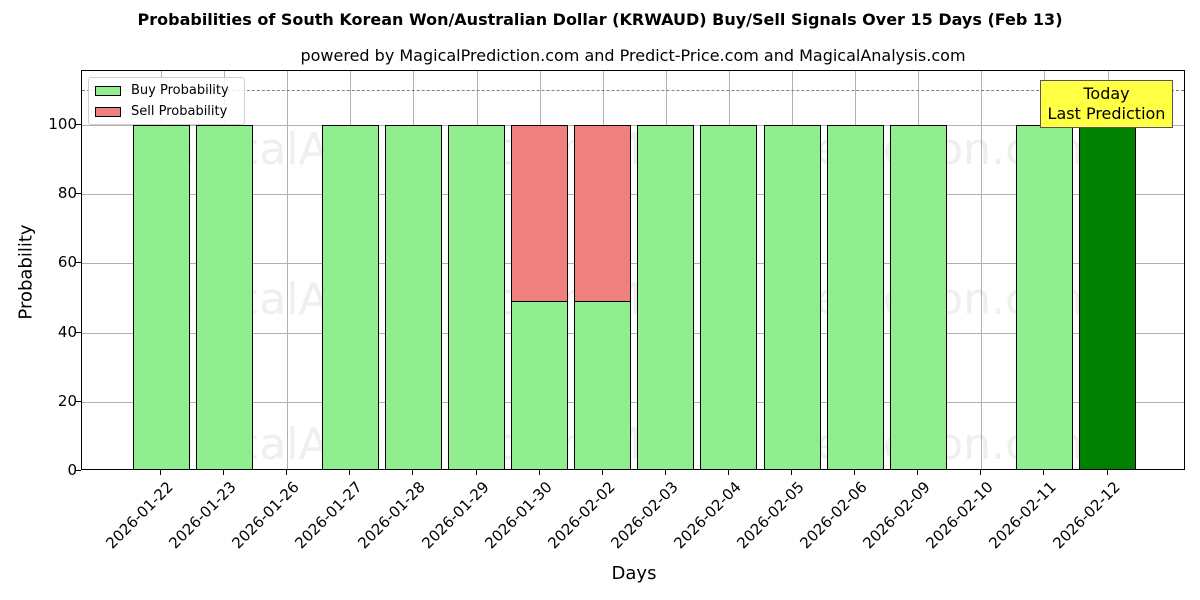  Describe the element at coordinates (770, 515) in the screenshot. I see `x-tick-label: 2026-02-05` at that location.